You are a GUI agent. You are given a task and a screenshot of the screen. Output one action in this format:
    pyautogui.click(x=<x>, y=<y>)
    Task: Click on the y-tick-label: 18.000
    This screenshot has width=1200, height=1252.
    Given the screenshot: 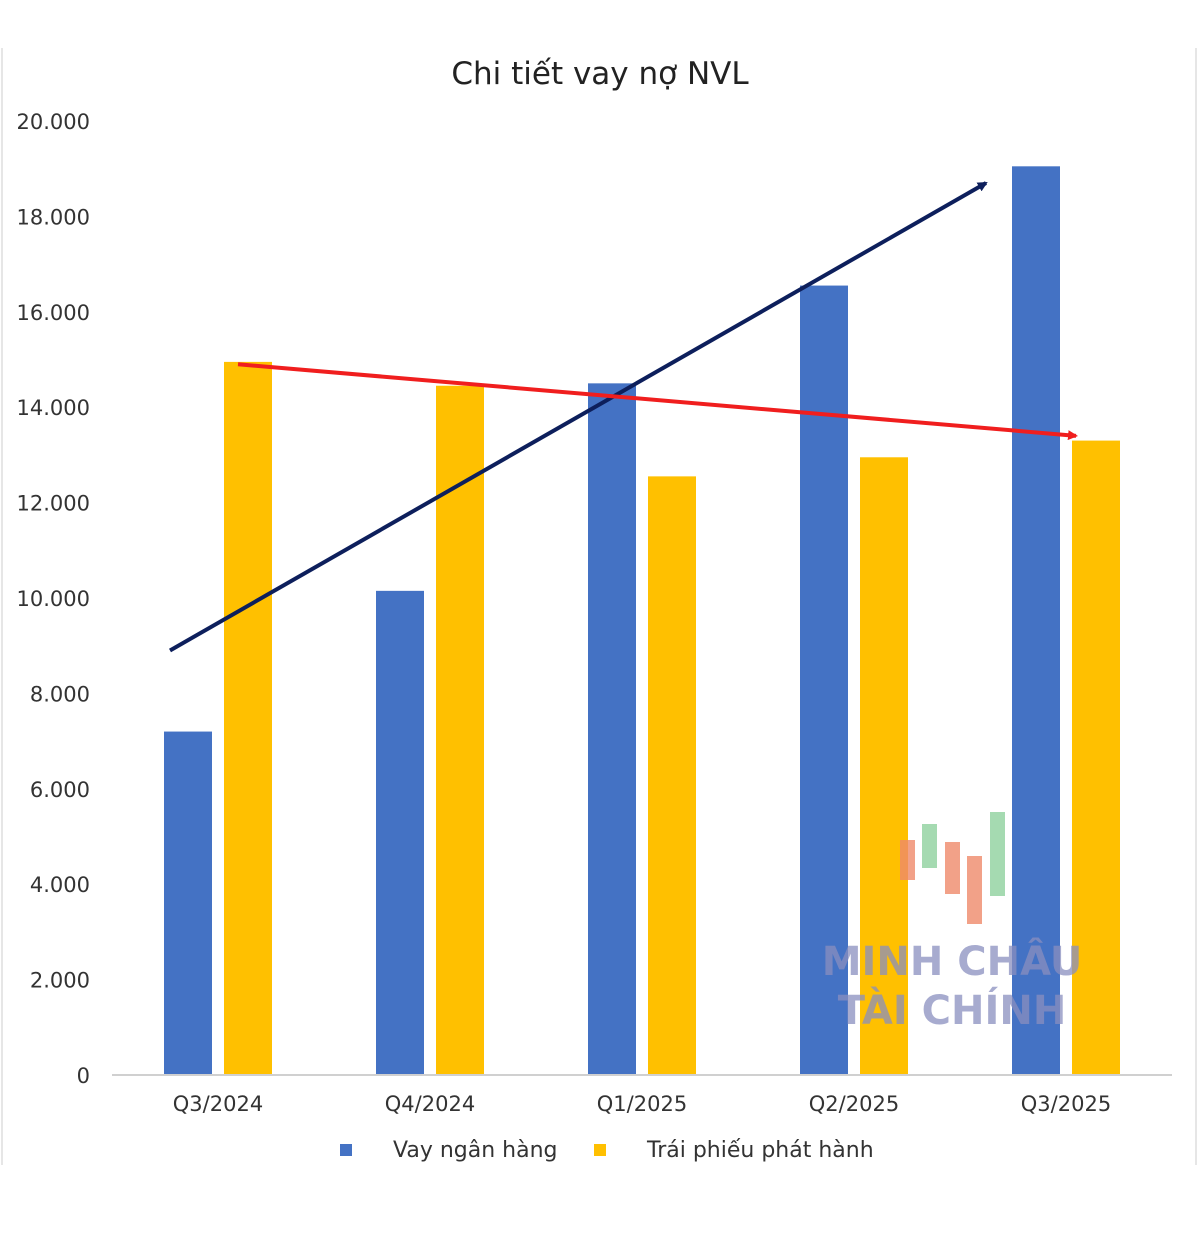 What is the action you would take?
    pyautogui.click(x=53, y=217)
    